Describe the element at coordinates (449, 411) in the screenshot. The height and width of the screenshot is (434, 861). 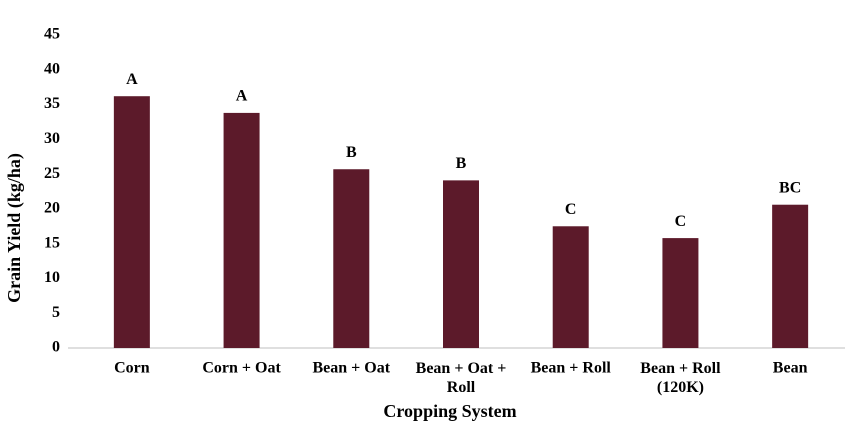
I see `x-axis-title: Cropping System` at that location.